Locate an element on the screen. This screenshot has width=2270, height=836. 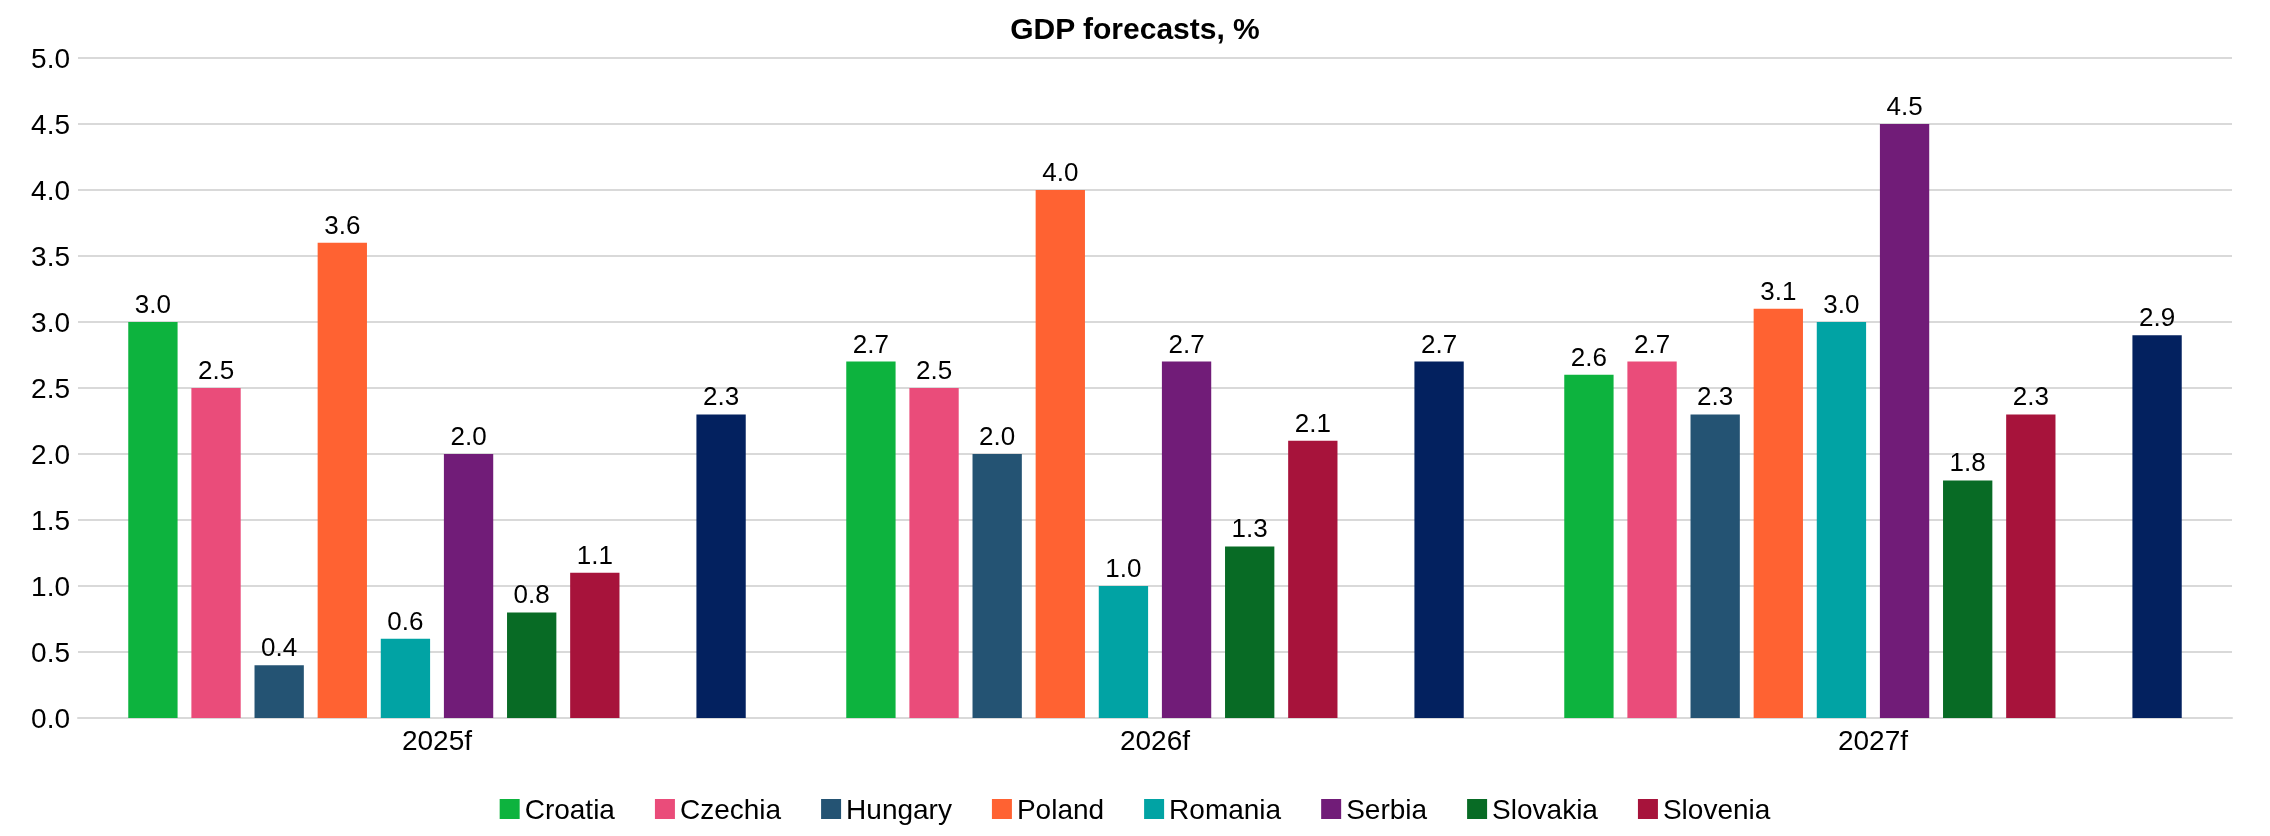
y-tick-label: 1.0 is located at coordinates (50, 586).